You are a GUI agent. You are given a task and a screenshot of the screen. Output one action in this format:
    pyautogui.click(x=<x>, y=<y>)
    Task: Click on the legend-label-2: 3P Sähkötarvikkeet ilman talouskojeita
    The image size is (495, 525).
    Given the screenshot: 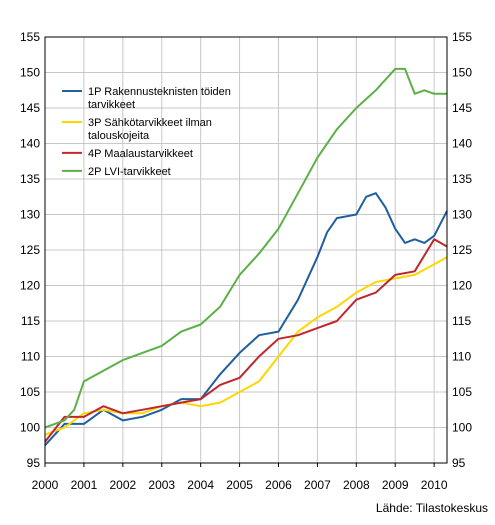 What is the action you would take?
    pyautogui.click(x=150, y=129)
    